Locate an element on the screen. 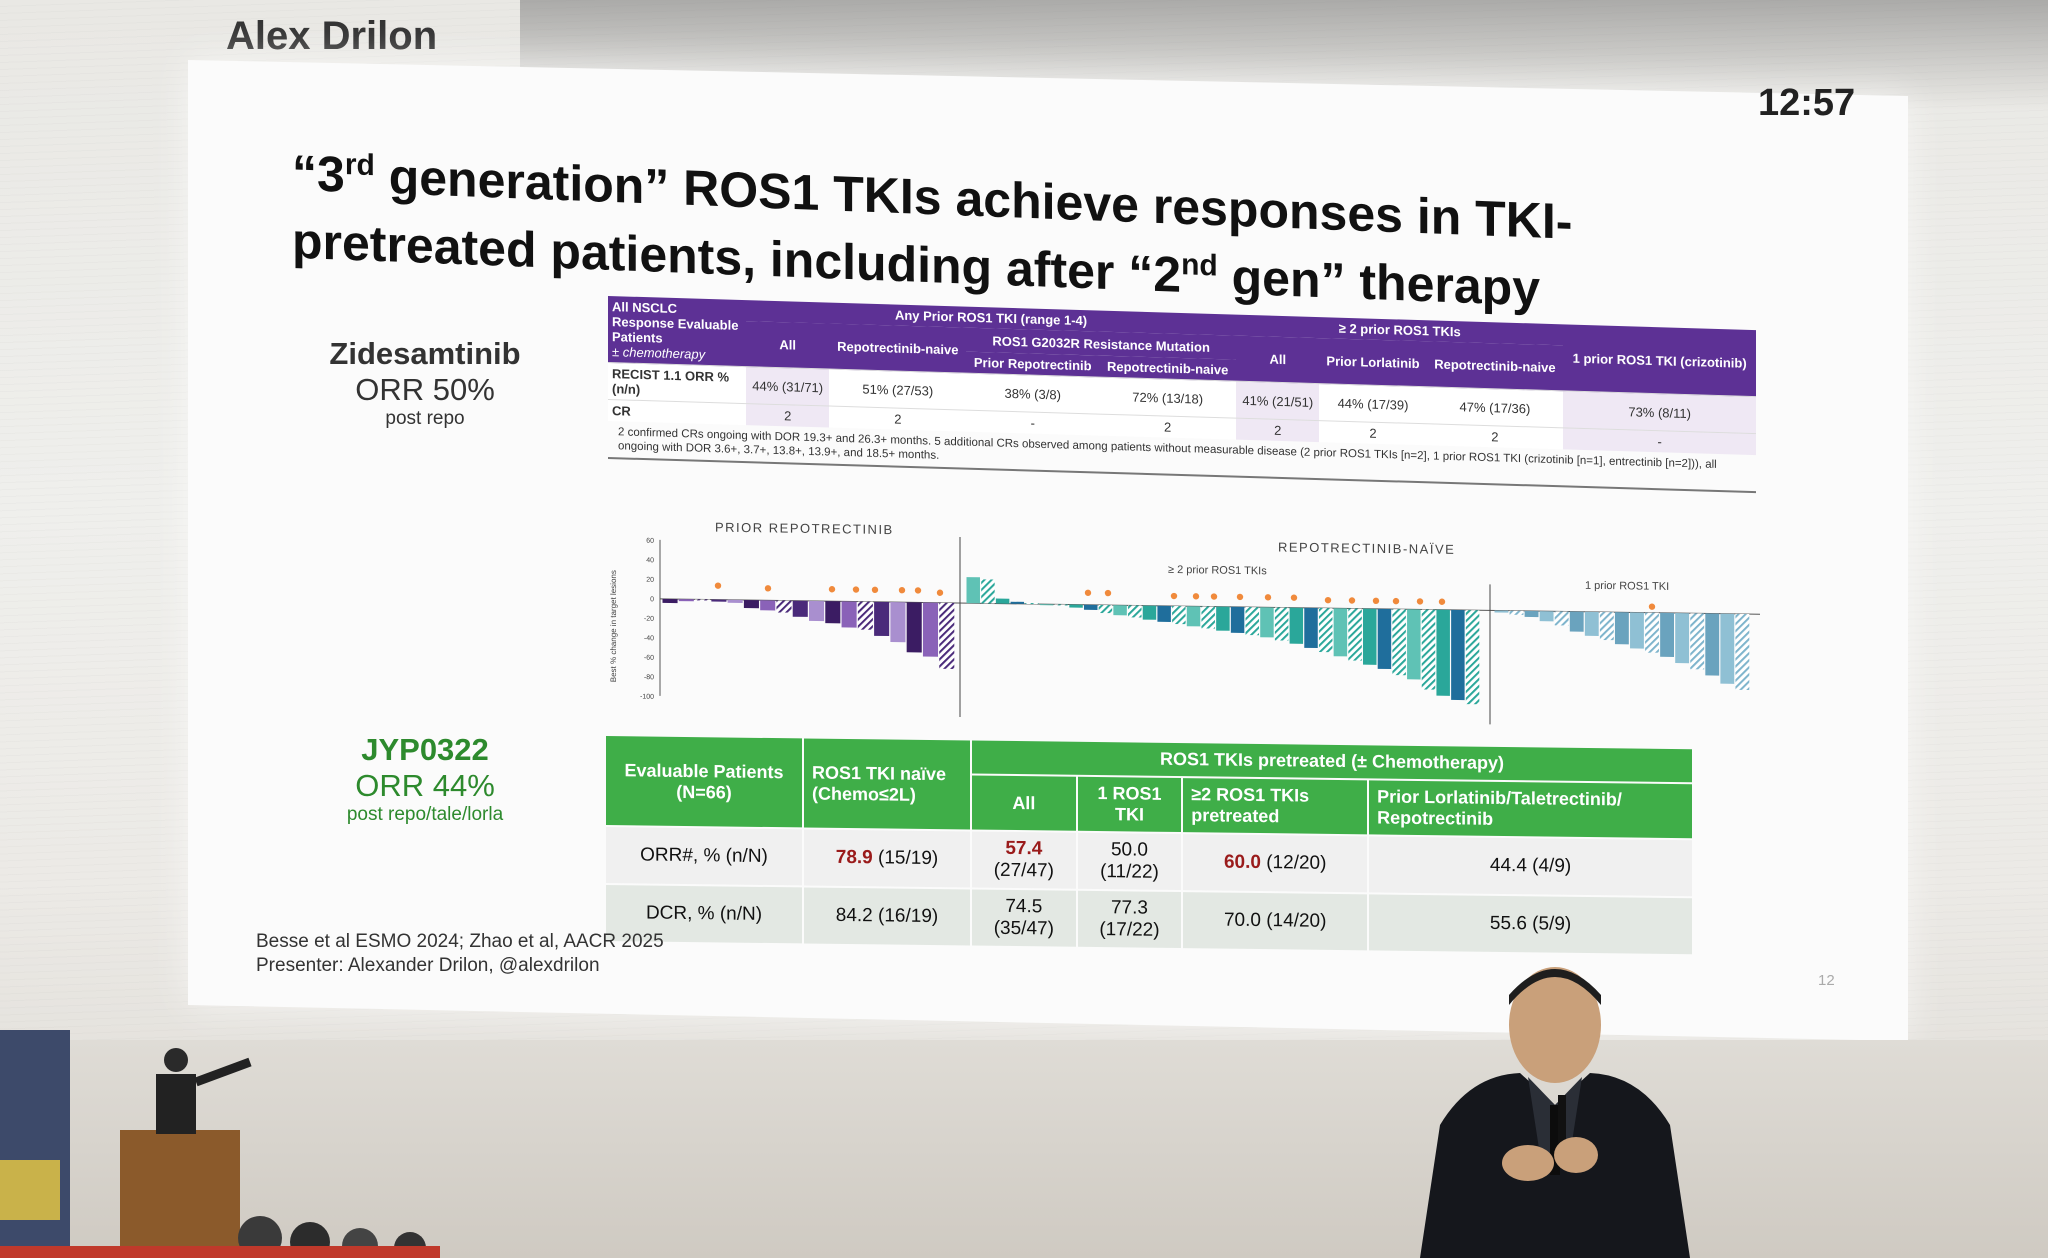 This screenshot has width=2048, height=1258. y-tick-label: 20 is located at coordinates (650, 580).